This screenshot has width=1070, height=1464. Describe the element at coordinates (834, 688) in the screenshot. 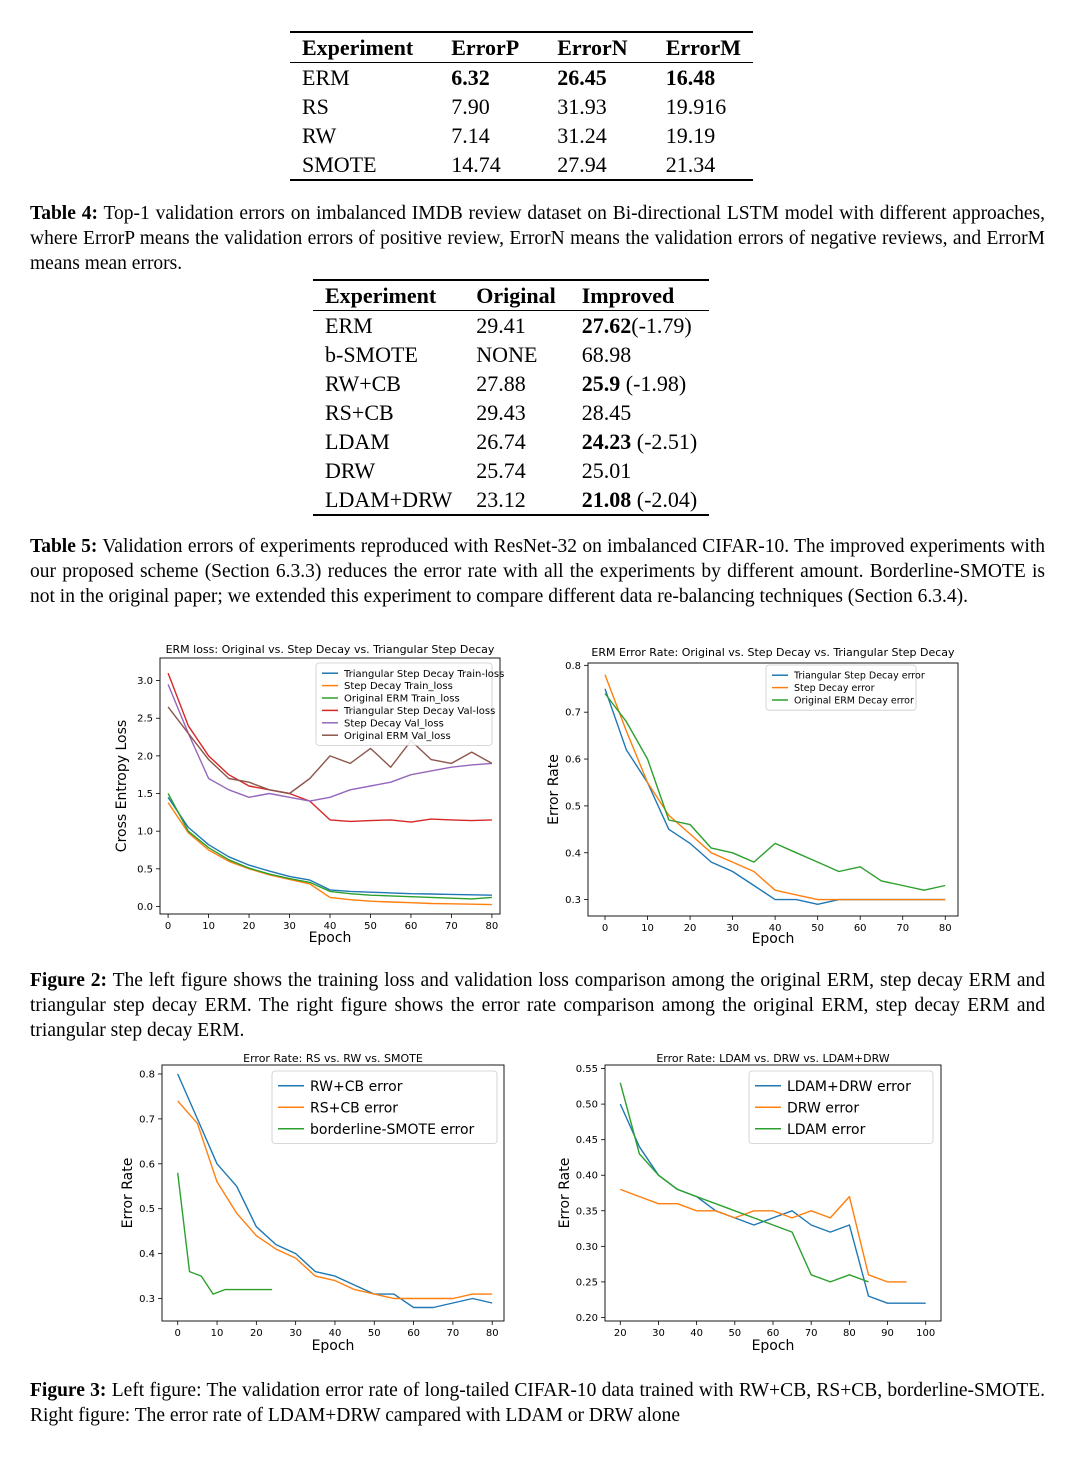

I see `legend-entry: Step Decay error` at that location.